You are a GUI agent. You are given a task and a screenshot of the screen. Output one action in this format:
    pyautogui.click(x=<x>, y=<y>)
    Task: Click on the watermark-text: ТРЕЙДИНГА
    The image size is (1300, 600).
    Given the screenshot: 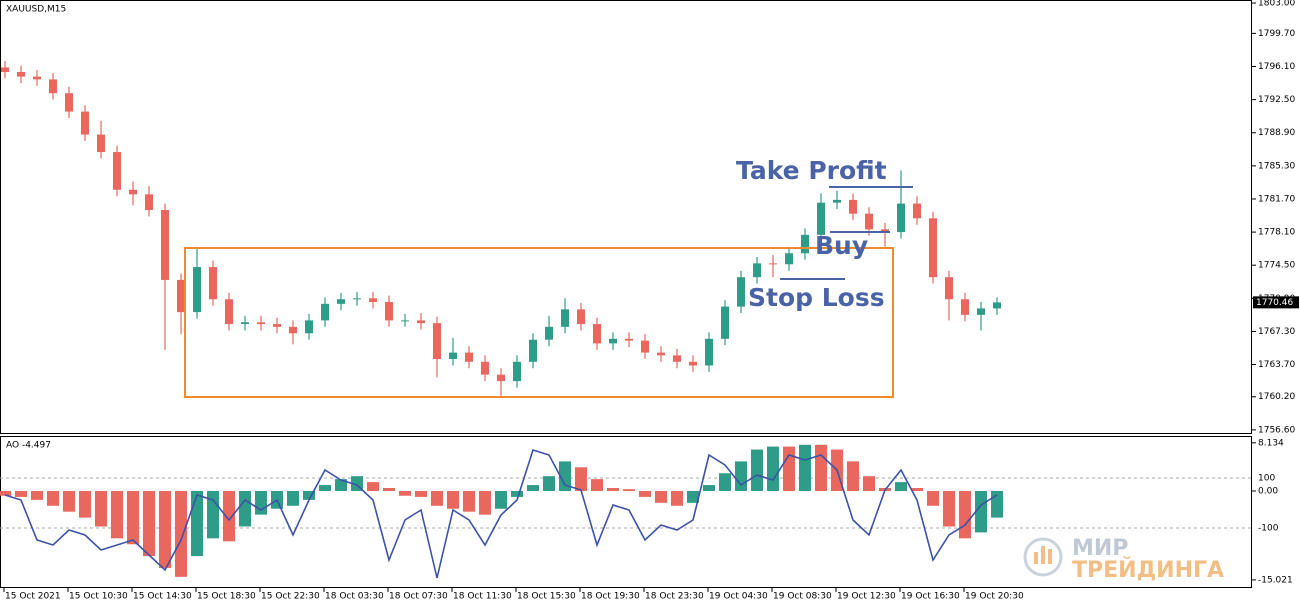 What is the action you would take?
    pyautogui.click(x=1148, y=570)
    